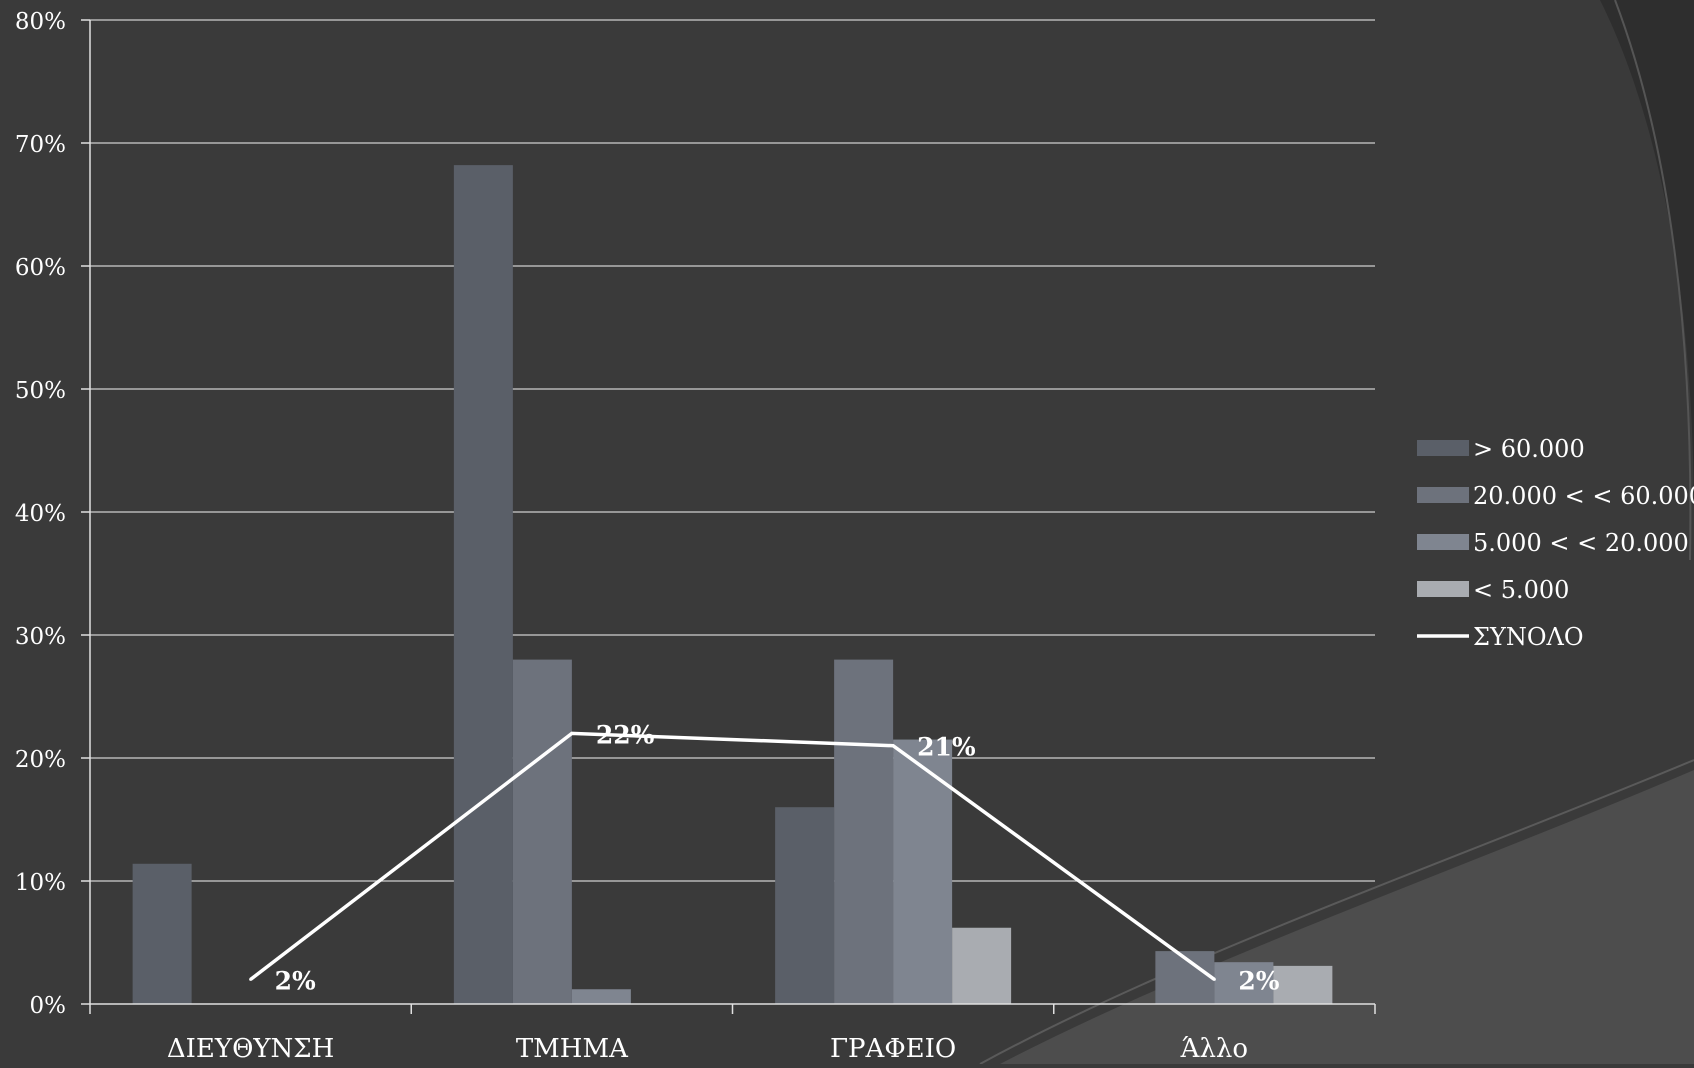 The height and width of the screenshot is (1068, 1694). I want to click on y-tick-label: 10%, so click(40, 883).